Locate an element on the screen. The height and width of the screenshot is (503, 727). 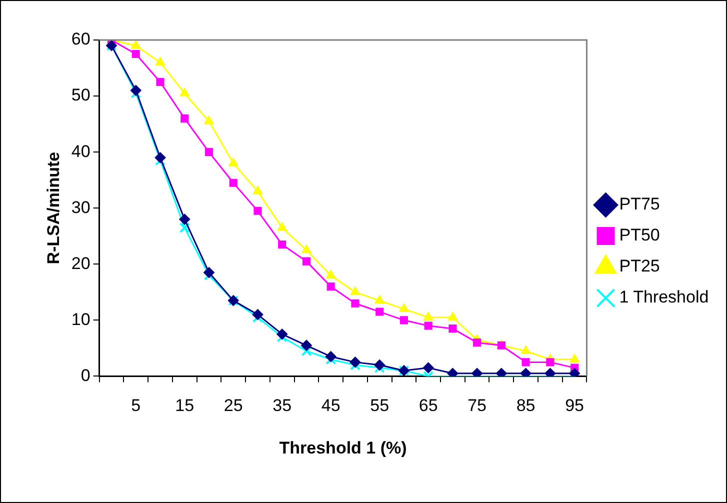
x-tick-label: 25 is located at coordinates (233, 406).